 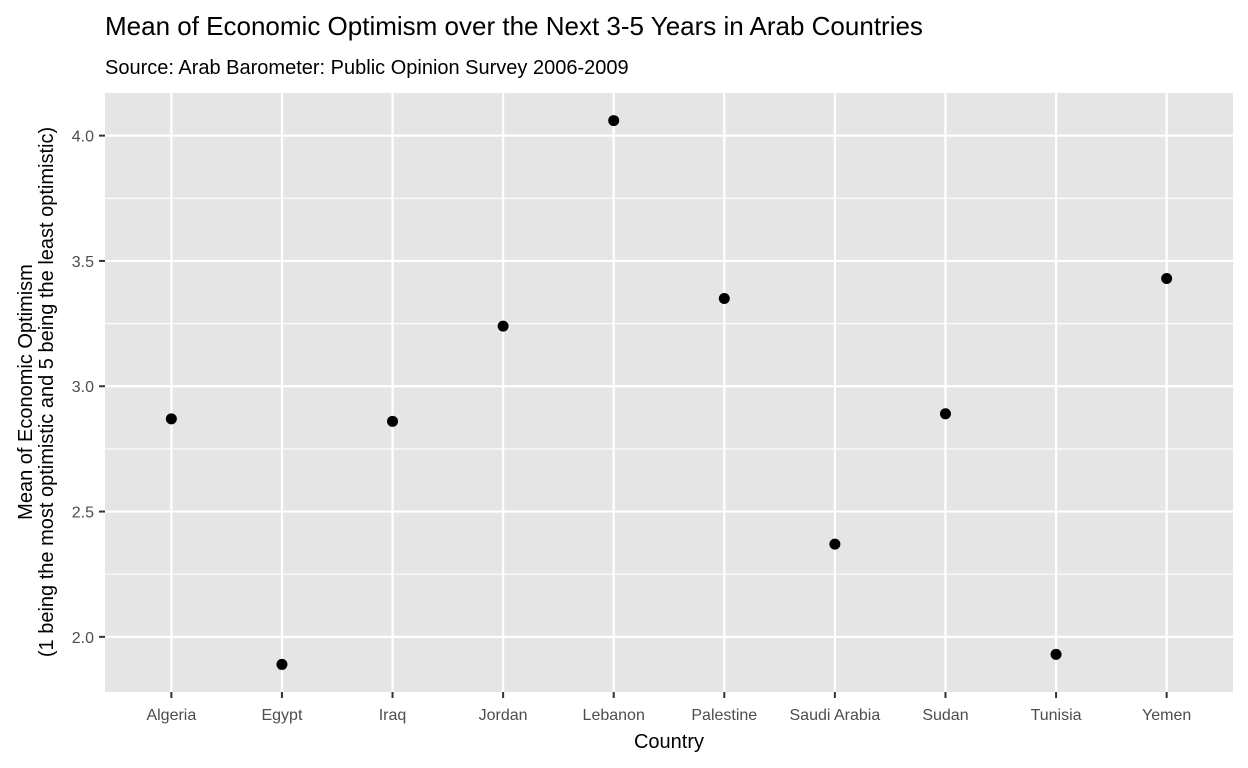 I want to click on x-axis-title: Country, so click(x=669, y=742).